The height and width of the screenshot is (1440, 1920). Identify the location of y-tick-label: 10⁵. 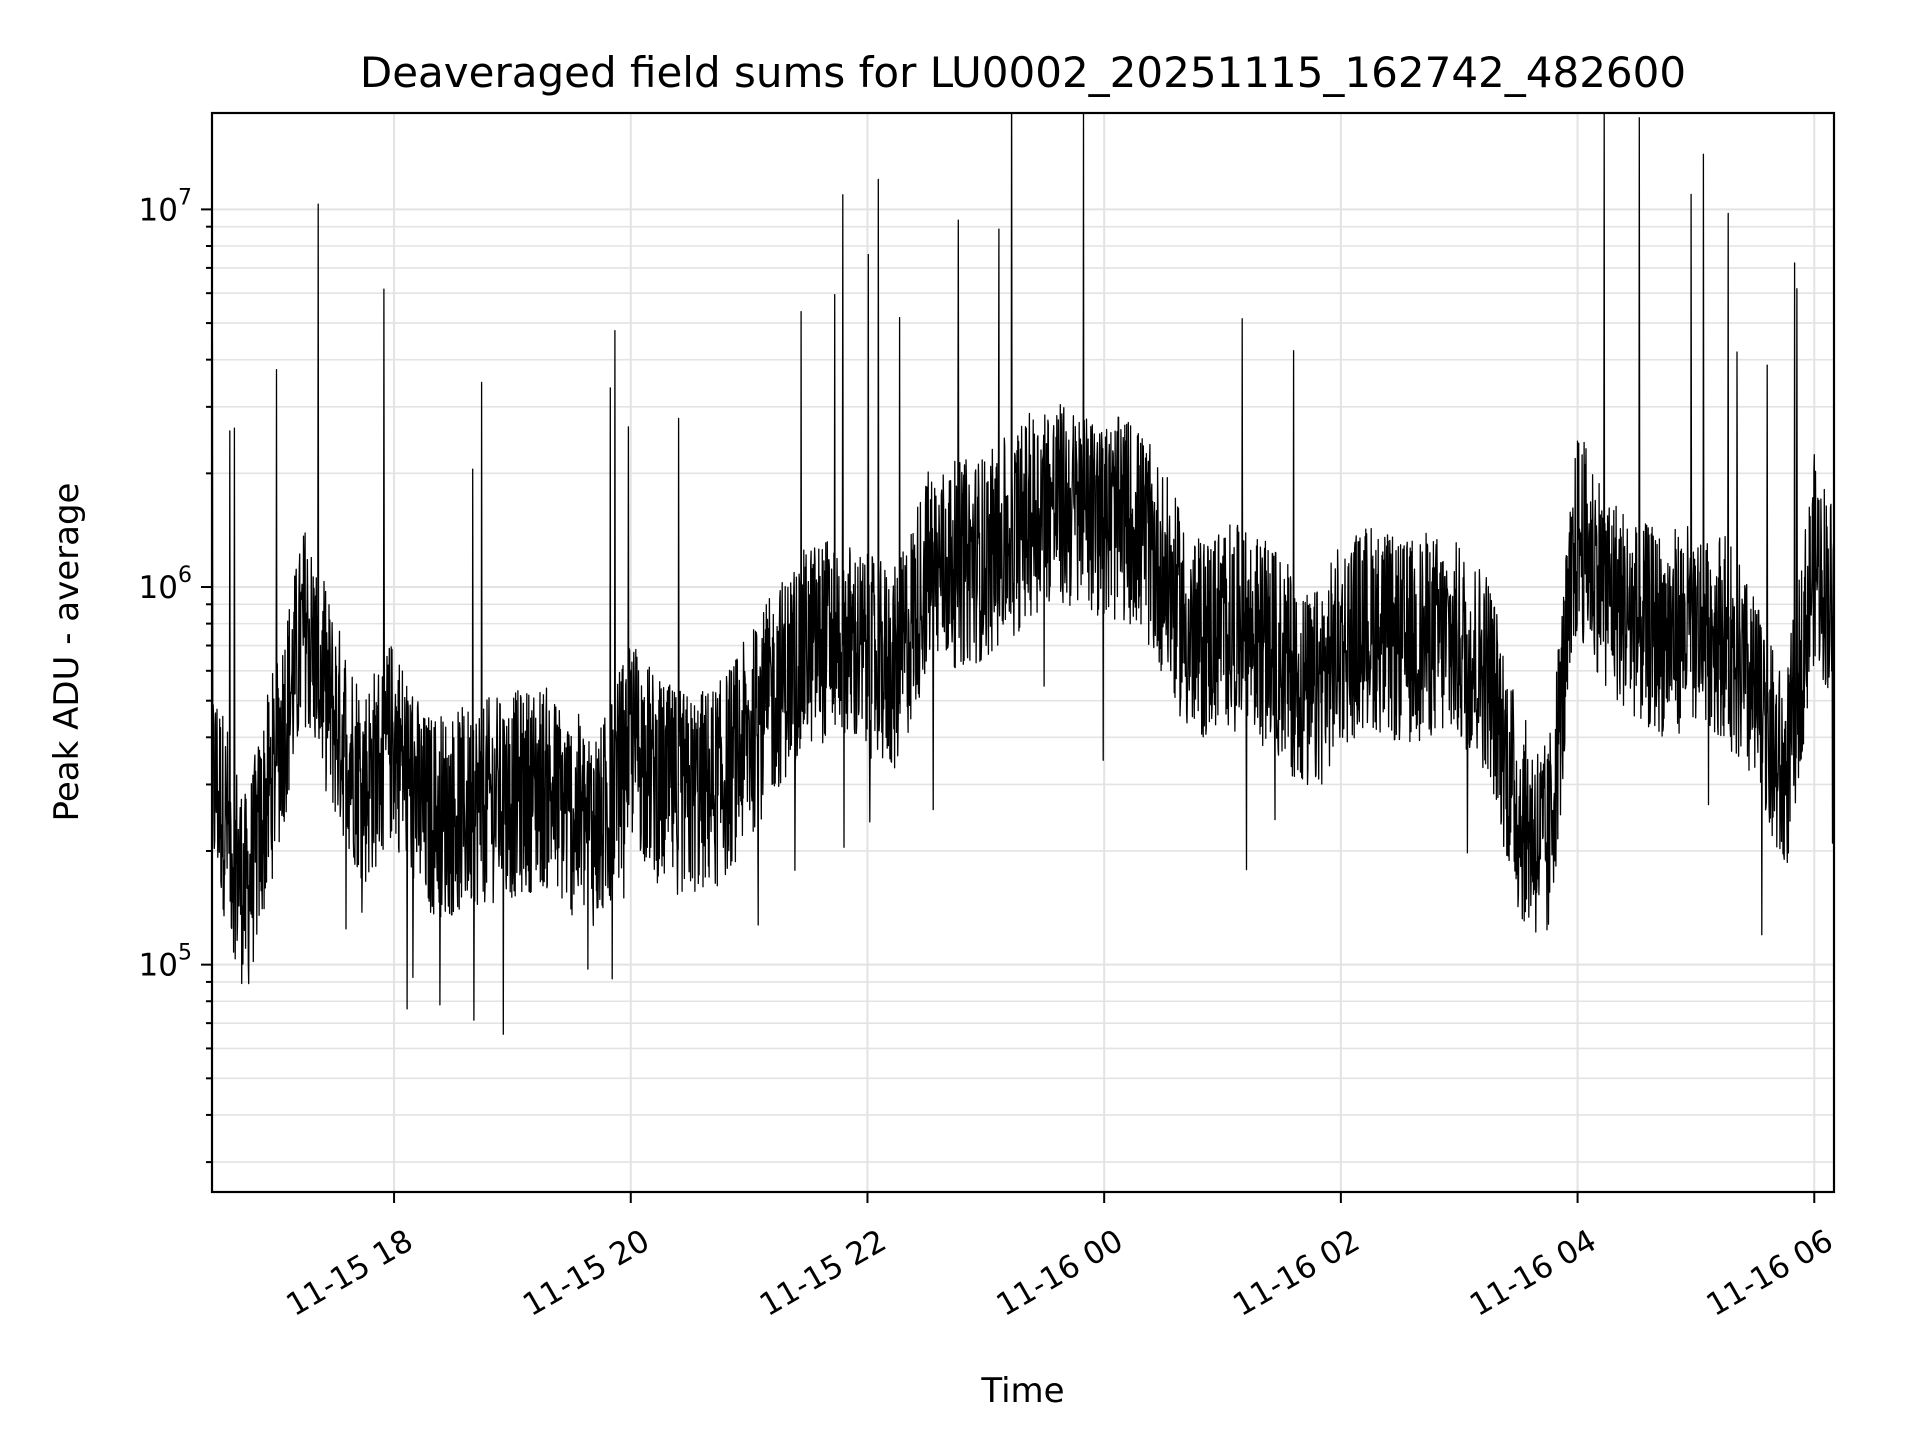
(165, 962).